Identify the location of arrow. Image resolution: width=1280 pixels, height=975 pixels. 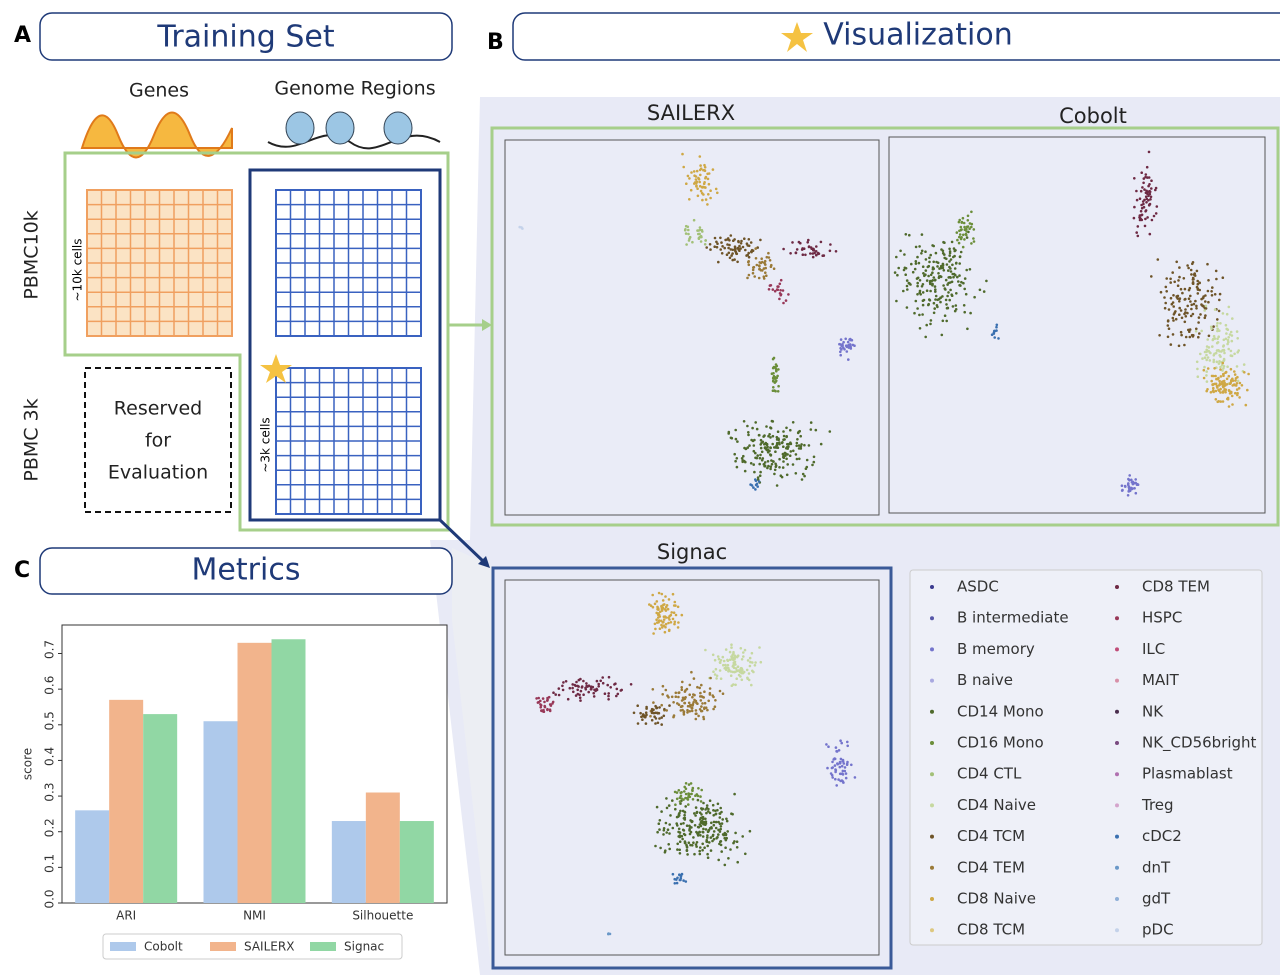
(462, 541).